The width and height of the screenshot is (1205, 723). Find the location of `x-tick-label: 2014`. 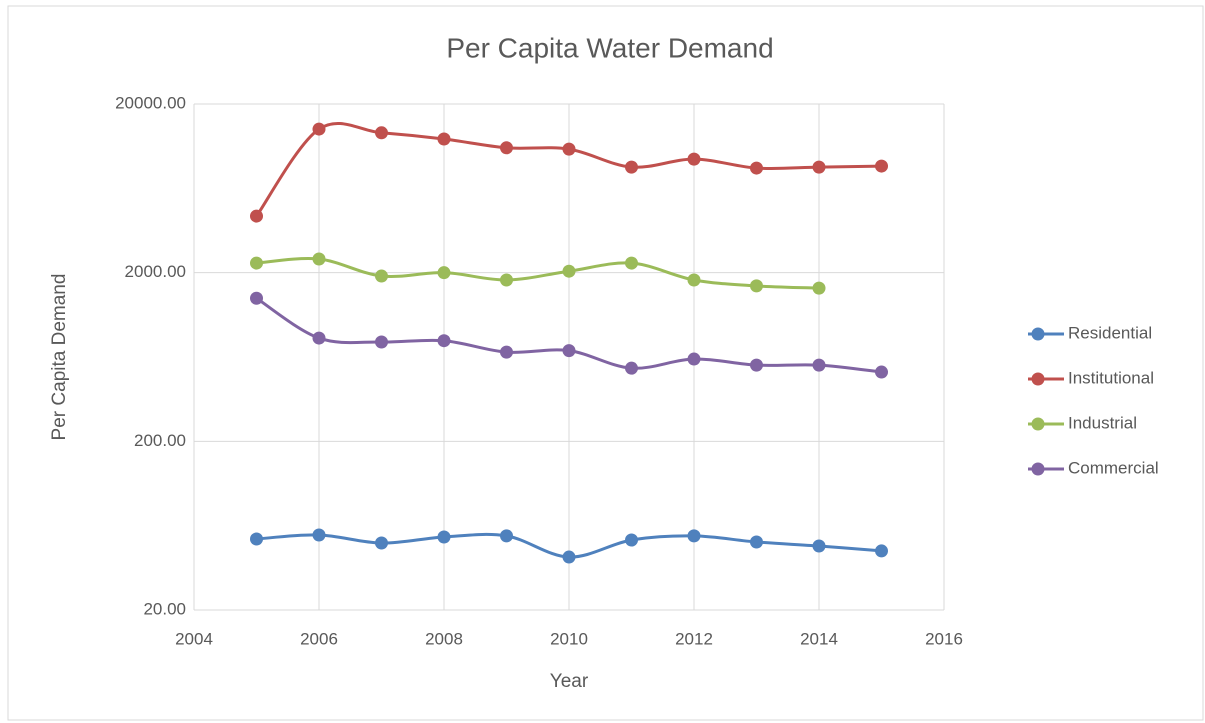

x-tick-label: 2014 is located at coordinates (819, 638).